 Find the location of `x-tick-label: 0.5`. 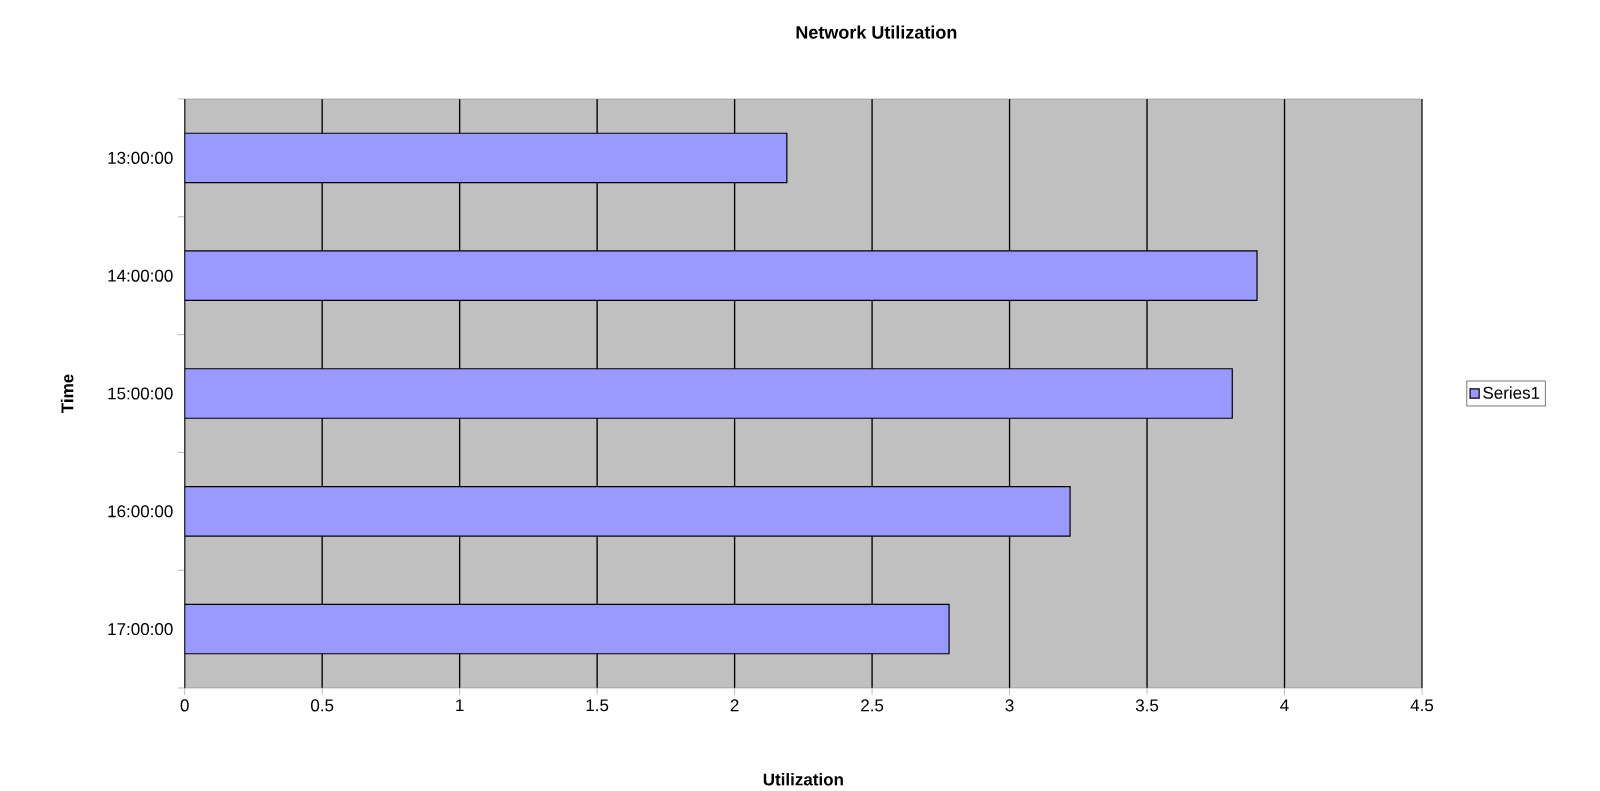

x-tick-label: 0.5 is located at coordinates (322, 705).